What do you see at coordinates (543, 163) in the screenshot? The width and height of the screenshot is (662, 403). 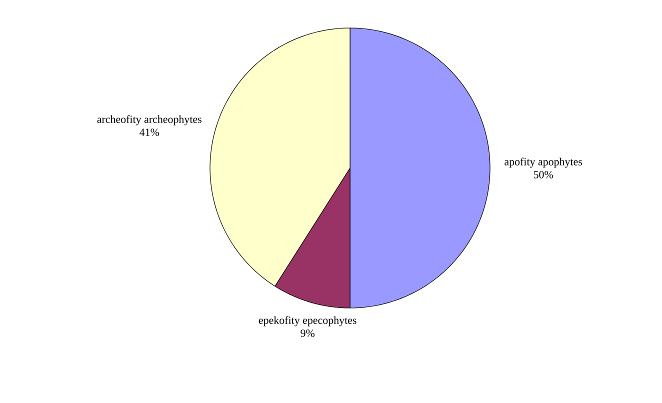 I see `slice-label: apofity apophytes` at bounding box center [543, 163].